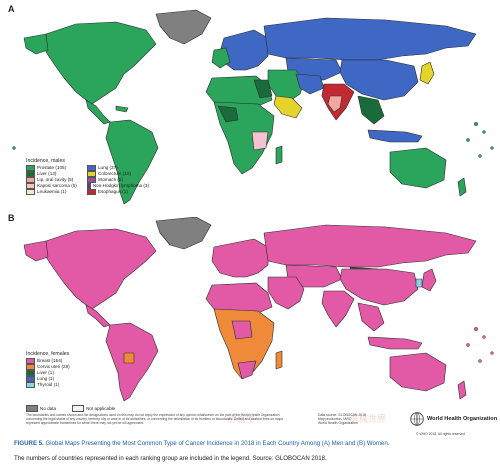  I want to click on arabia, so click(288, 107).